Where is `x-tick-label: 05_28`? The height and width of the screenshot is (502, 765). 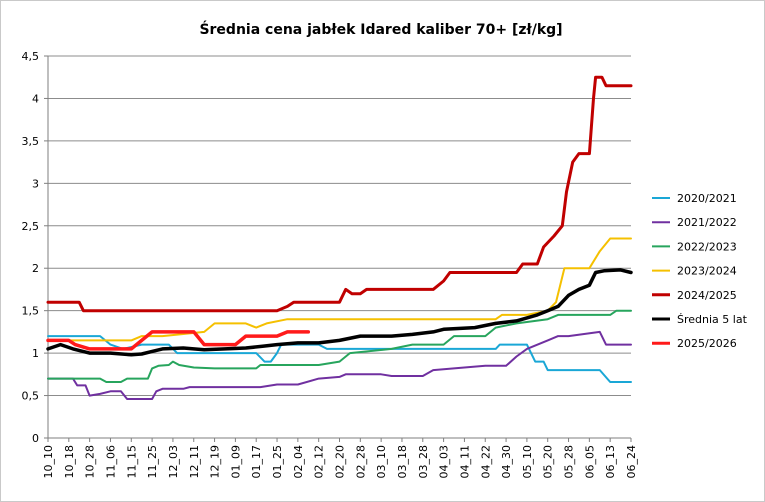 x-tick-label: 05_28 is located at coordinates (569, 462).